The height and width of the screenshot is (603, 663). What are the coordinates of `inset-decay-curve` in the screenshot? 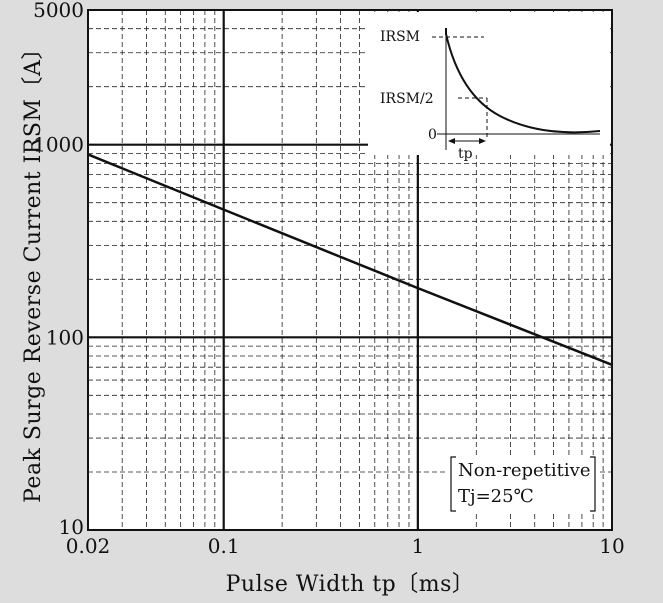 It's located at (523, 81).